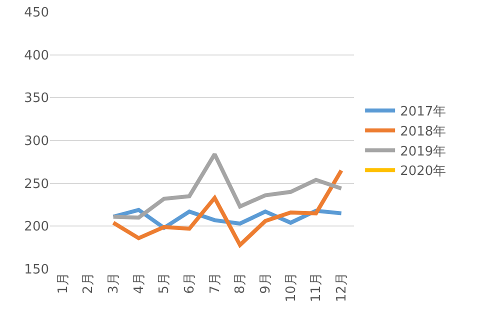 This screenshot has height=321, width=494. What do you see at coordinates (423, 172) in the screenshot?
I see `legend-label: 2020年` at bounding box center [423, 172].